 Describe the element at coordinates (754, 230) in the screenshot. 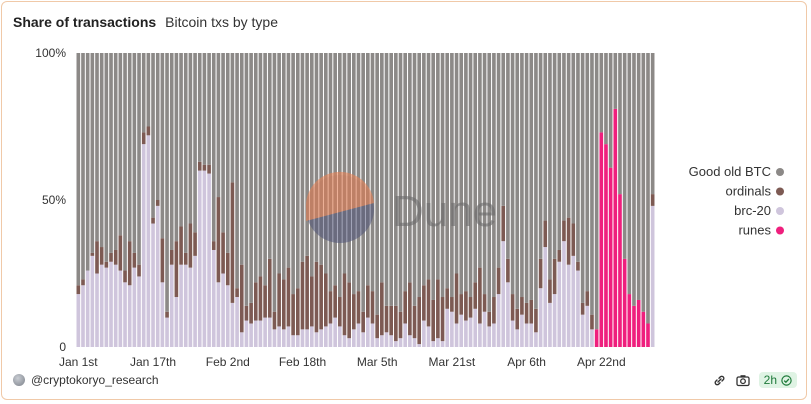

I see `legend-label-runes: runes` at that location.